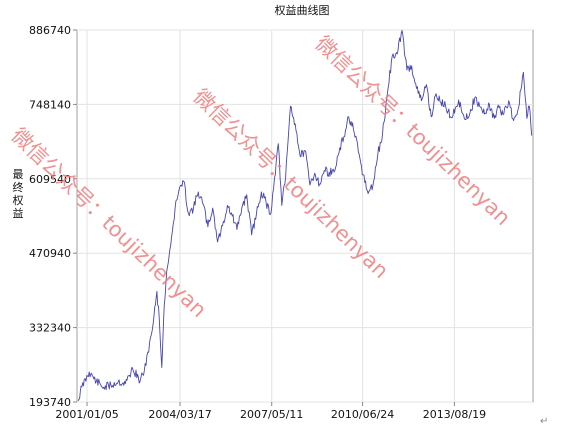 The image size is (579, 428). I want to click on x-tick-label: 2013/08/19, so click(454, 414).